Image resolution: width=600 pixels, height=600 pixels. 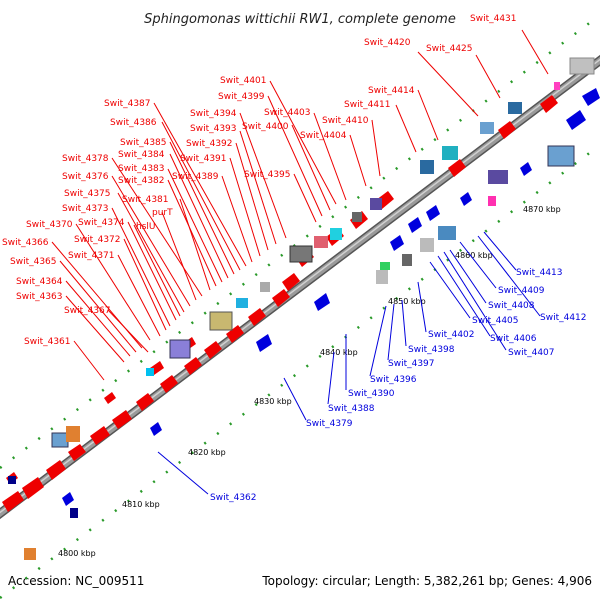 I want to click on gene-label: Swit_4420, so click(x=387, y=43).